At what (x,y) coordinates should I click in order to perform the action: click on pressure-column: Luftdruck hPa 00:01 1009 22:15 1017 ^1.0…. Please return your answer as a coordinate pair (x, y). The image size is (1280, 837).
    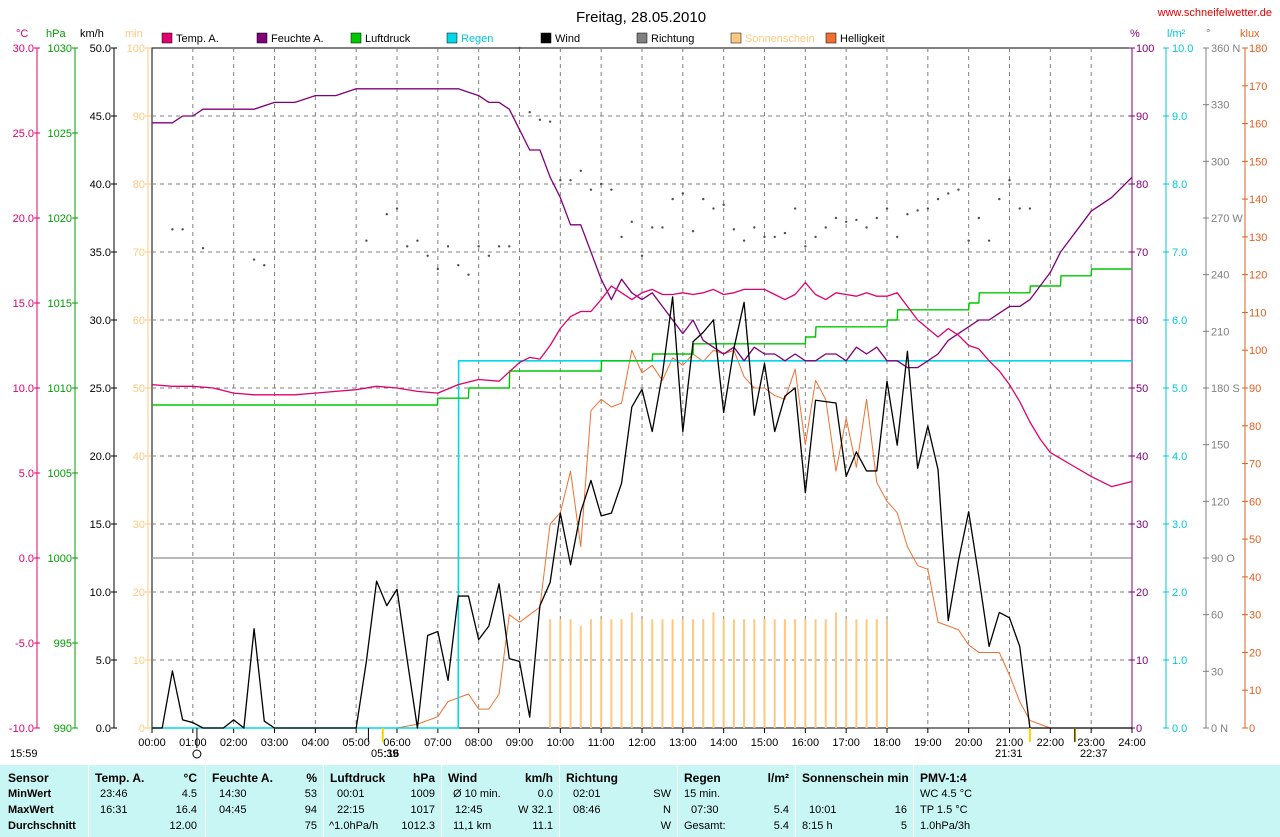
    Looking at the image, I should click on (382, 801).